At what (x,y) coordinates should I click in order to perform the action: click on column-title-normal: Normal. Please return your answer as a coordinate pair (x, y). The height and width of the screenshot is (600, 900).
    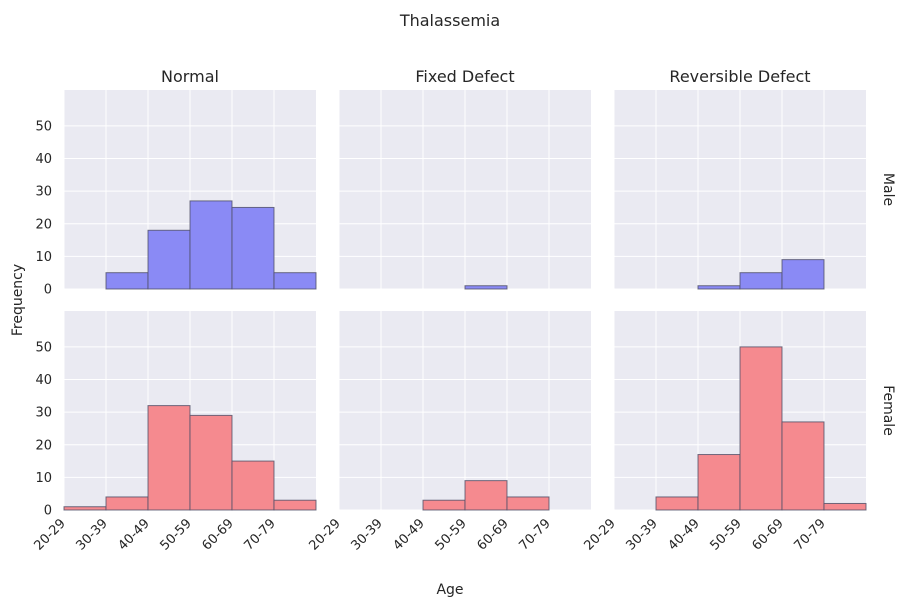
    Looking at the image, I should click on (190, 76).